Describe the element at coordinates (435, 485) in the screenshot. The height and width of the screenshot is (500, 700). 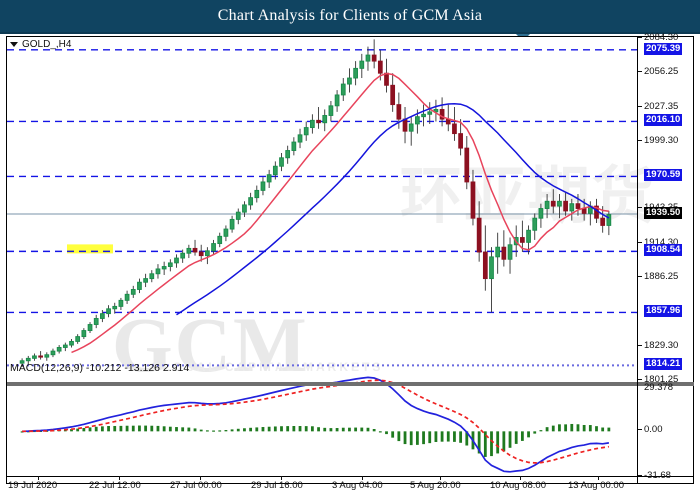
I see `time-tick-label: 5 Aug 20:00` at that location.